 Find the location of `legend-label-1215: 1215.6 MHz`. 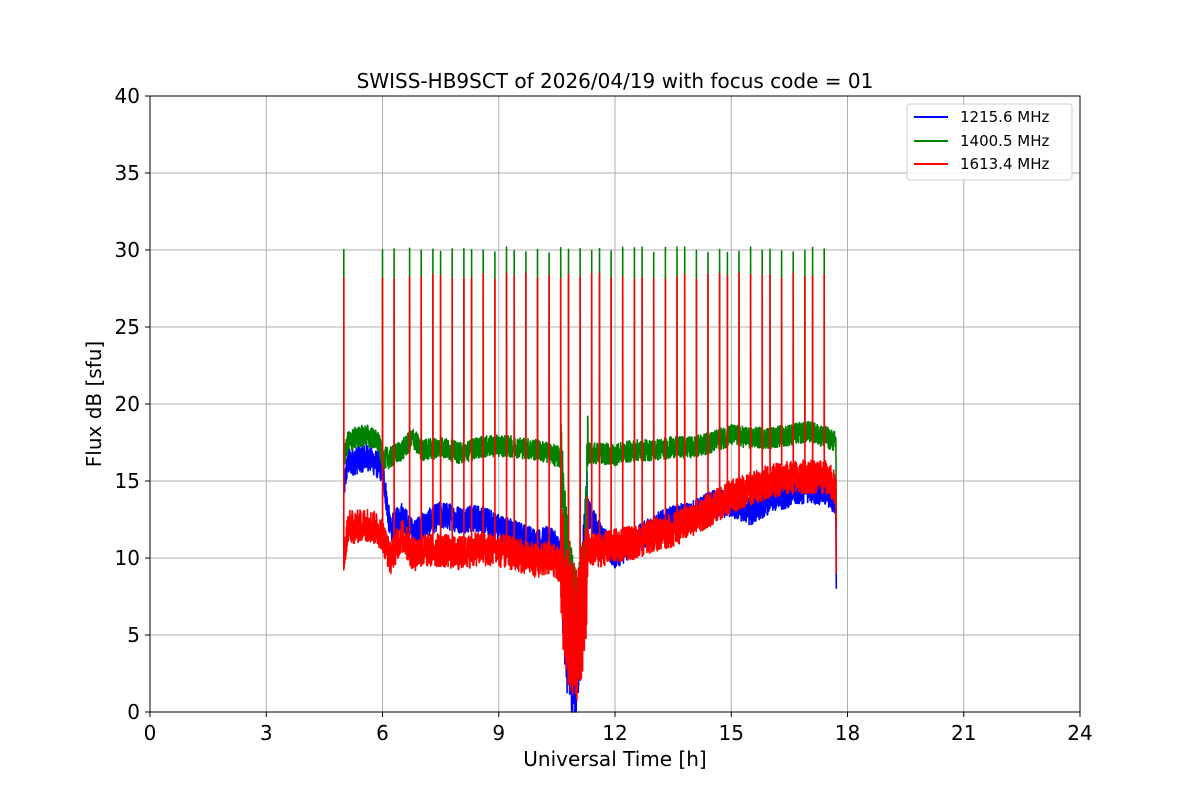

legend-label-1215: 1215.6 MHz is located at coordinates (1004, 117).